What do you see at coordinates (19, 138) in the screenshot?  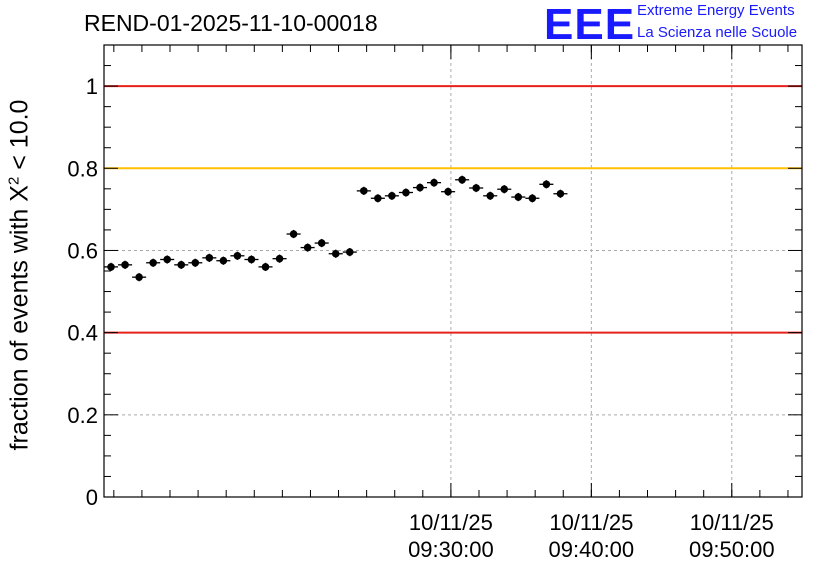 I see `y-axis-label-suffix: < 10.0` at bounding box center [19, 138].